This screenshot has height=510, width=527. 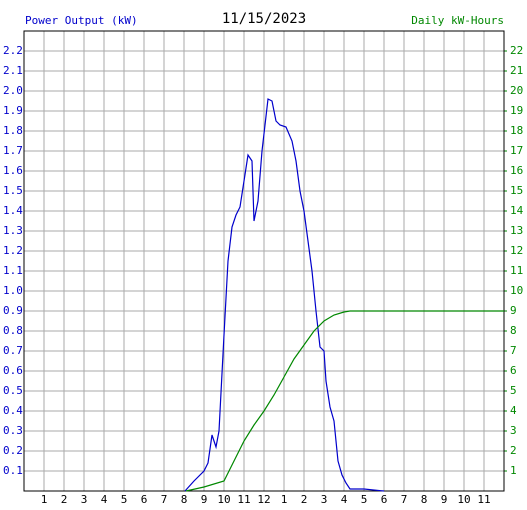 What do you see at coordinates (13, 70) in the screenshot?
I see `y-tick-label: 2.1` at bounding box center [13, 70].